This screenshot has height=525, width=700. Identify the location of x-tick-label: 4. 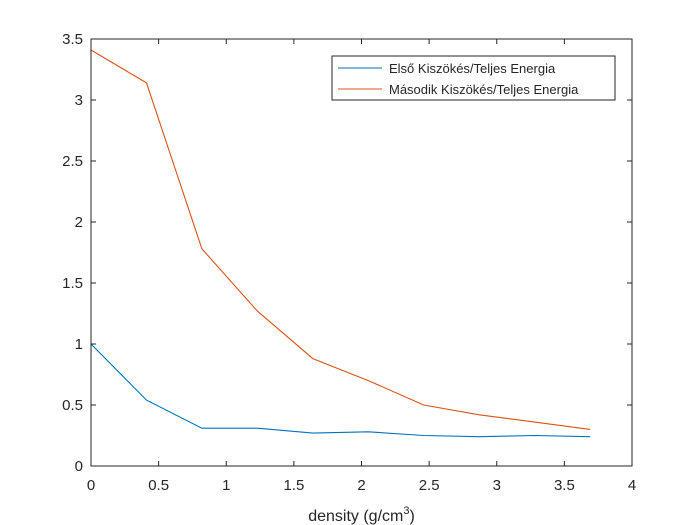
(632, 485).